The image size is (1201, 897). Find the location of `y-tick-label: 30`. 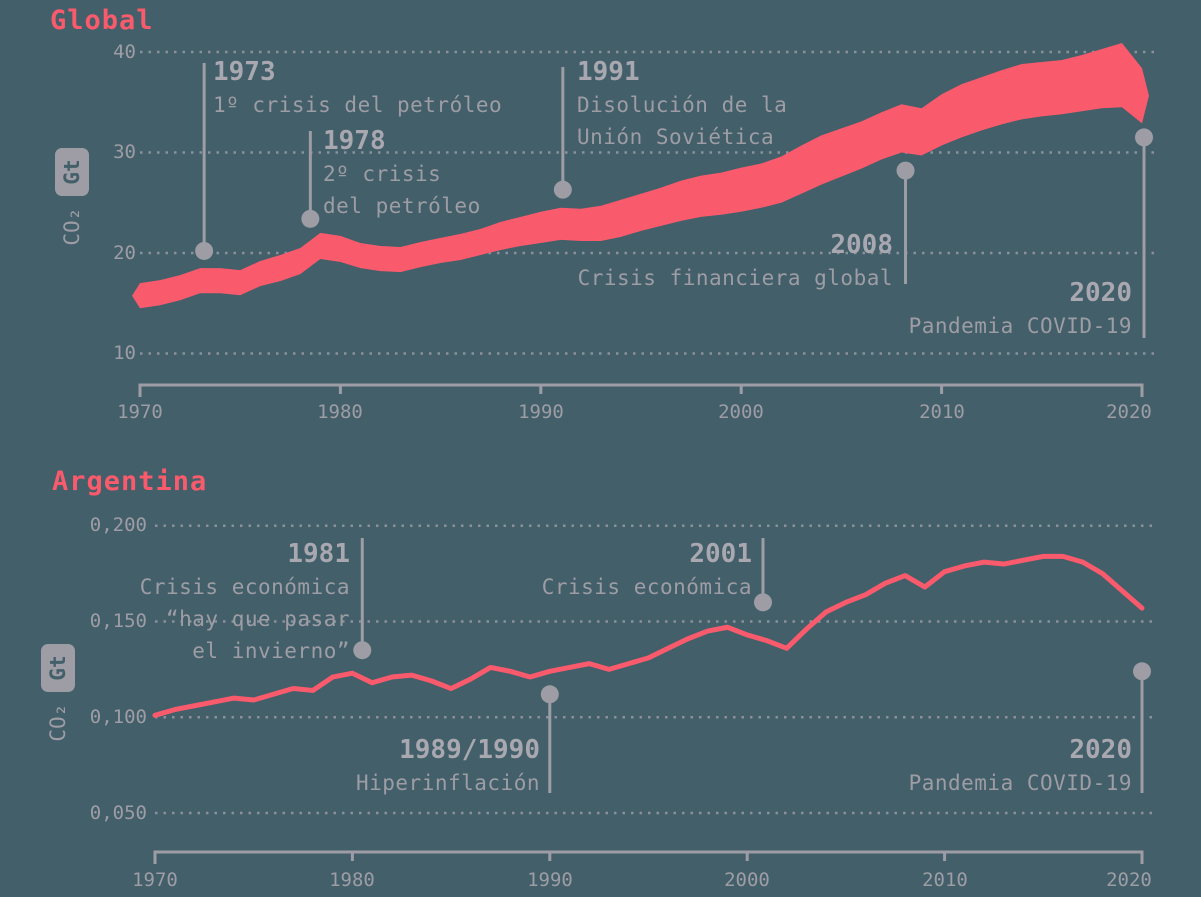

y-tick-label: 30 is located at coordinates (124, 152).